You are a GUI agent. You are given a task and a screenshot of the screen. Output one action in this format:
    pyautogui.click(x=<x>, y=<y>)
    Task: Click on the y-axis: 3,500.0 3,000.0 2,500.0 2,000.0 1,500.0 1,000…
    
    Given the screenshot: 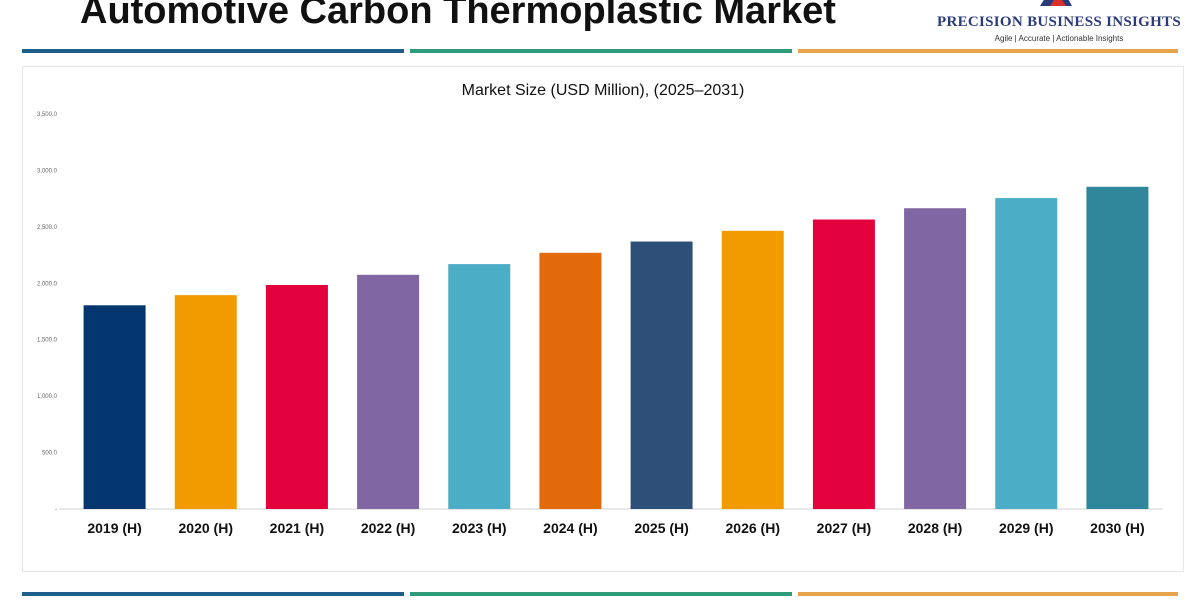 What is the action you would take?
    pyautogui.click(x=47, y=312)
    